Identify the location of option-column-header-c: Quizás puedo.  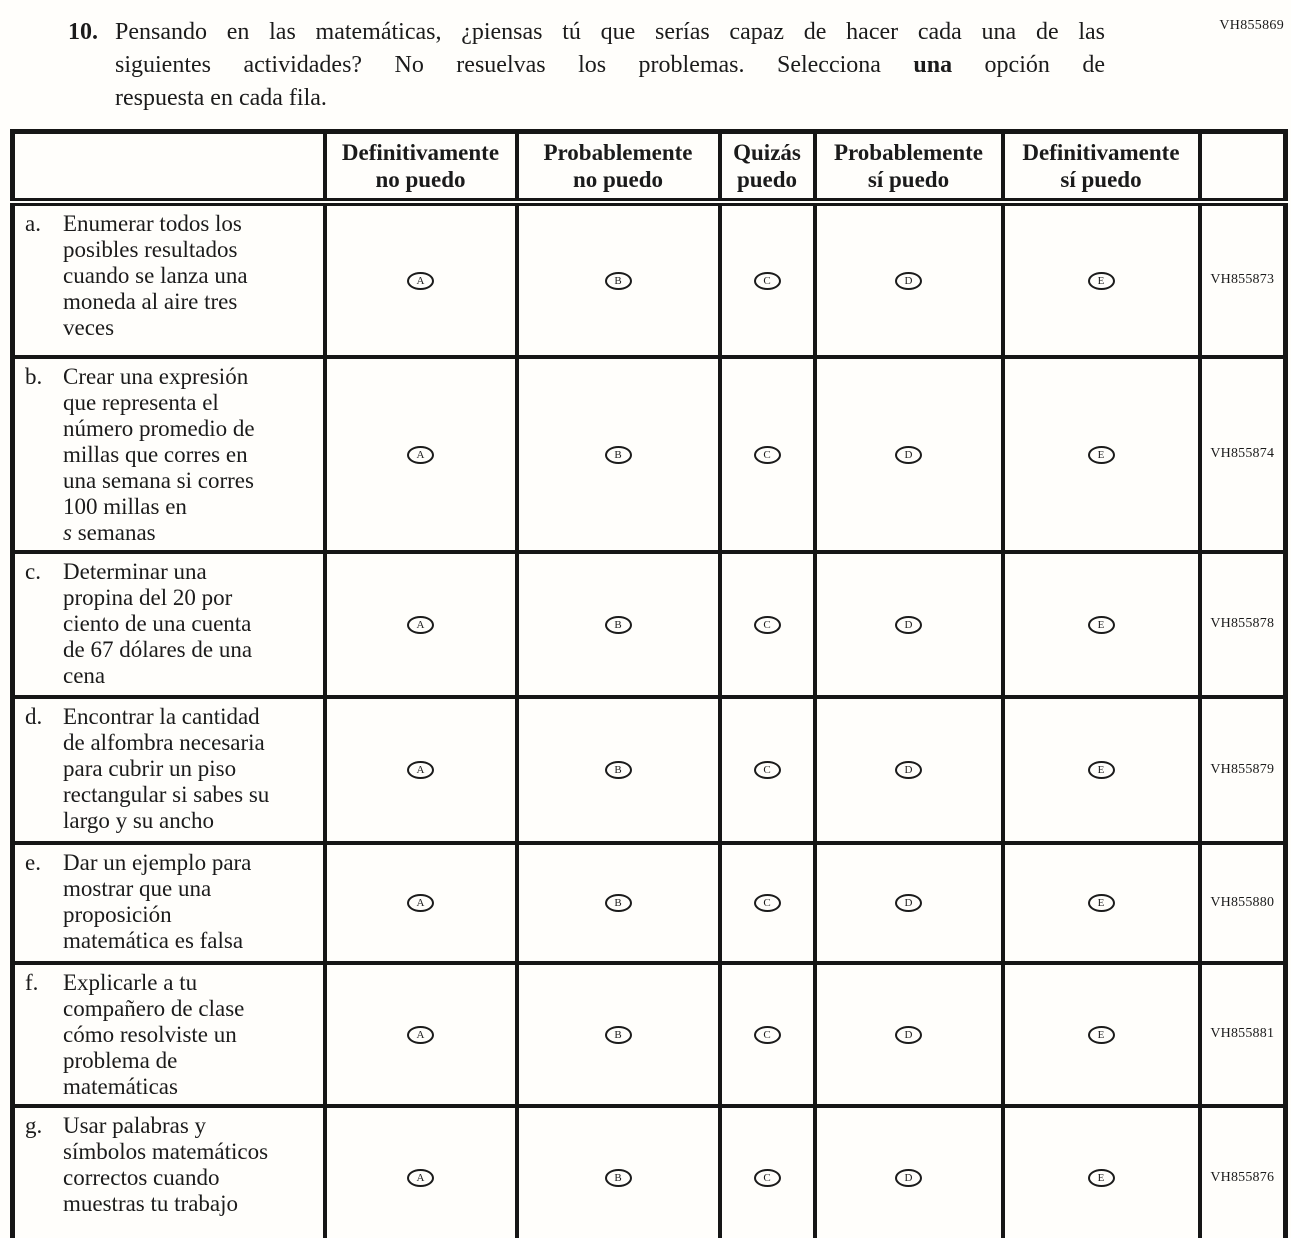
(767, 167).